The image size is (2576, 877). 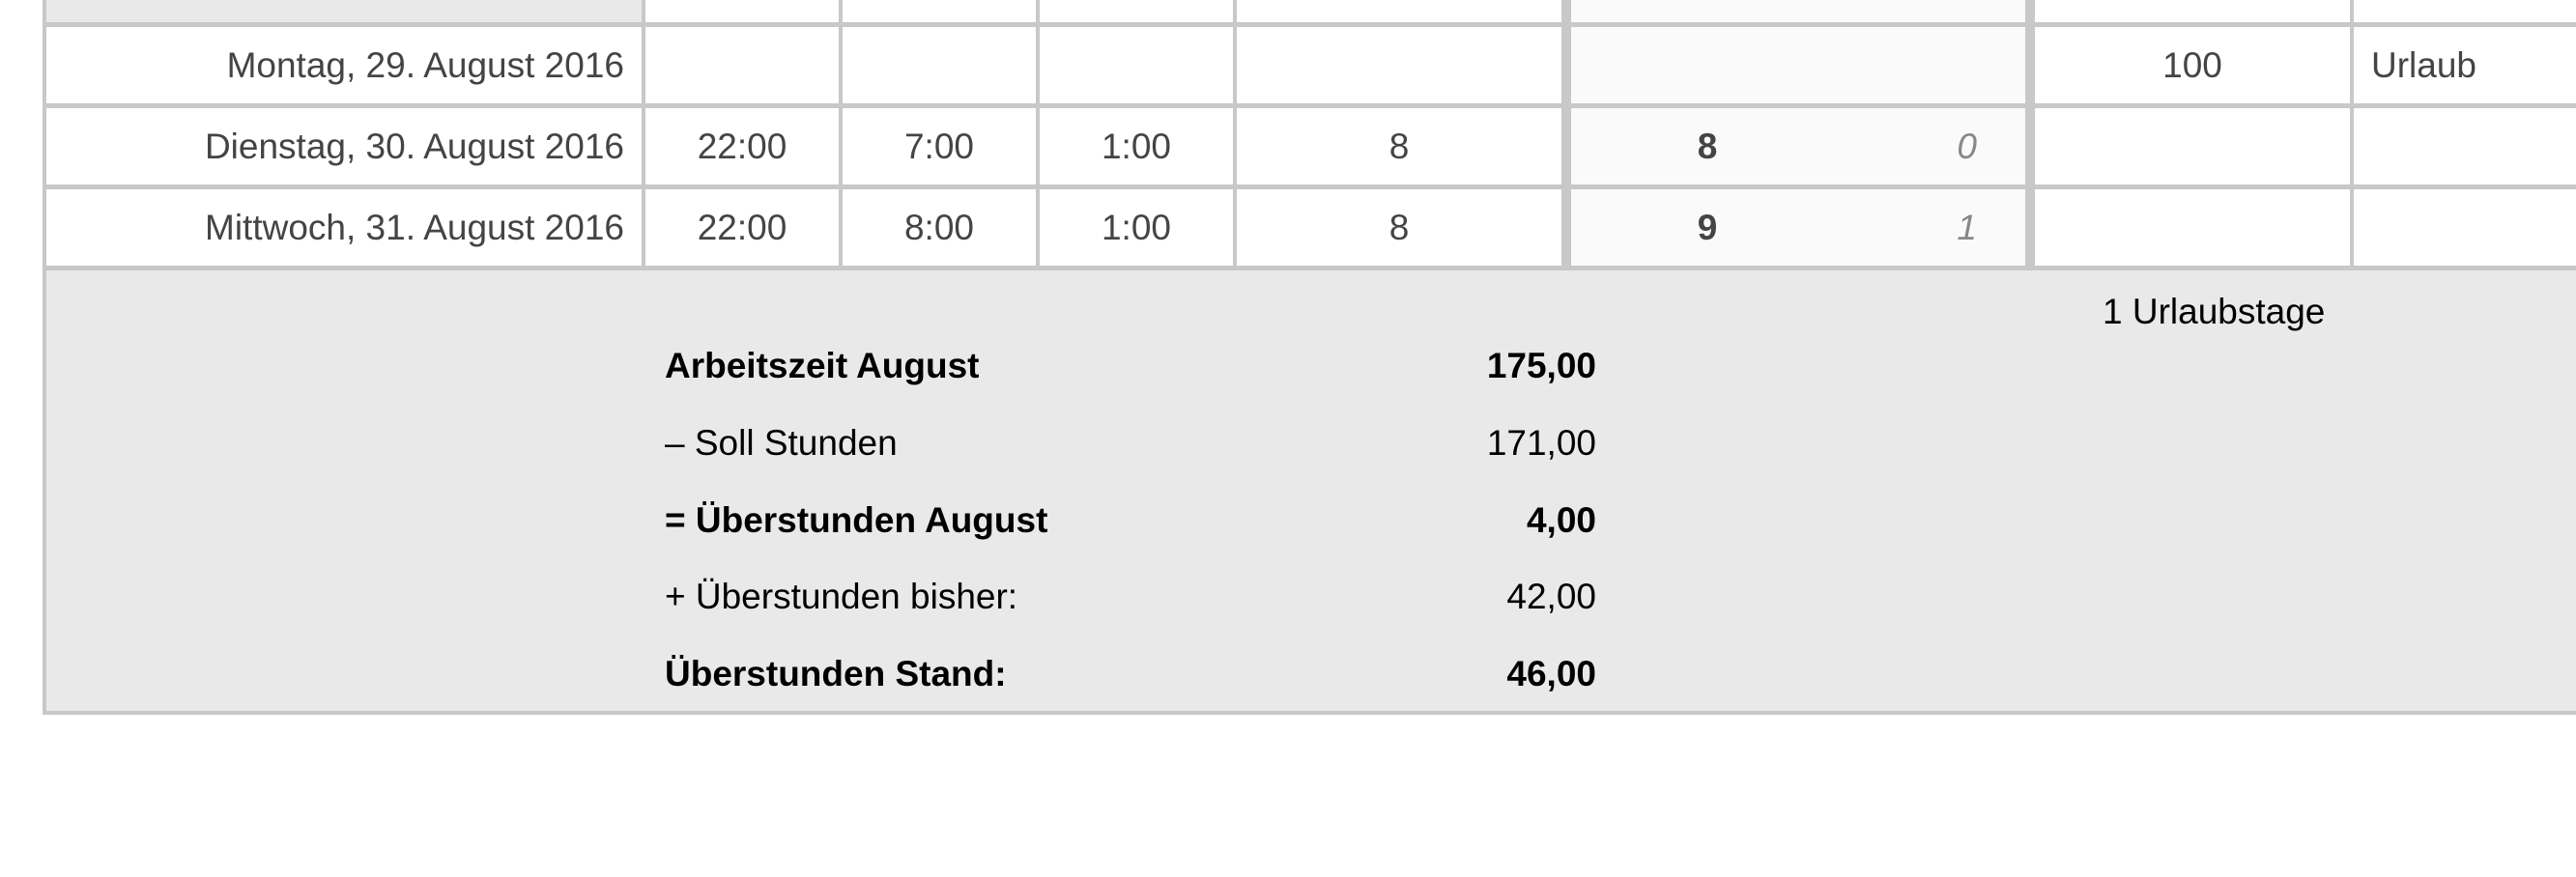 I want to click on summary-line: + Überstunden bisher: 42,00, so click(x=1131, y=597).